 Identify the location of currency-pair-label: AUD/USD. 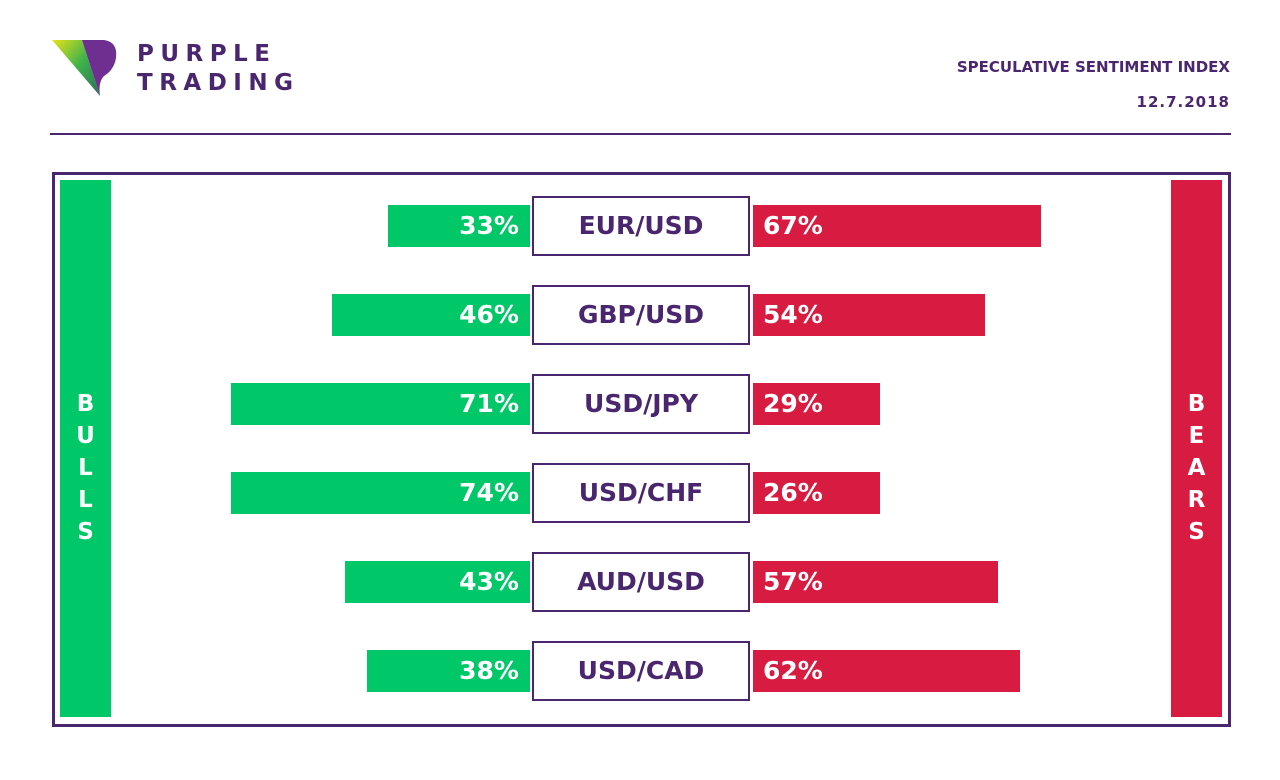
(641, 582).